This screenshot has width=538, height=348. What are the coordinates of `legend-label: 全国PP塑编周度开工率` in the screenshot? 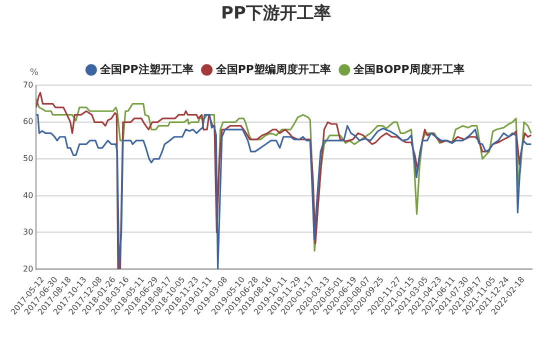 It's located at (272, 69).